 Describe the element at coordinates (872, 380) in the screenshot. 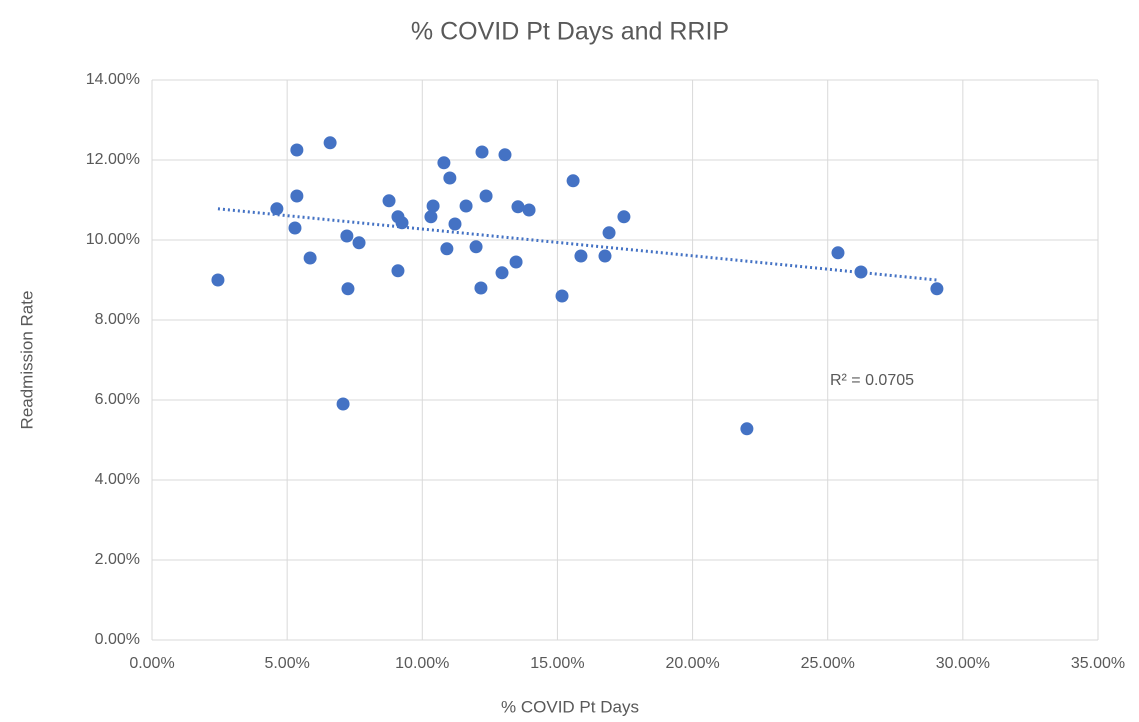

I see `annotation: R² = 0.0705` at that location.